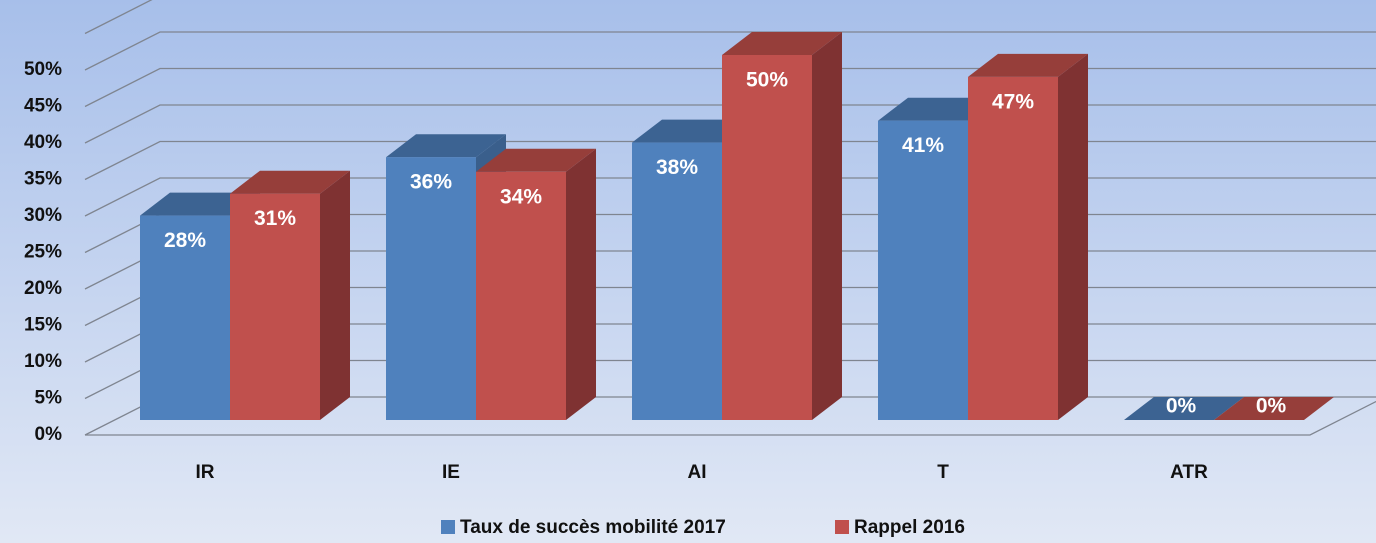 This screenshot has height=543, width=1376. Describe the element at coordinates (43, 69) in the screenshot. I see `y-tick-label: 50%` at that location.